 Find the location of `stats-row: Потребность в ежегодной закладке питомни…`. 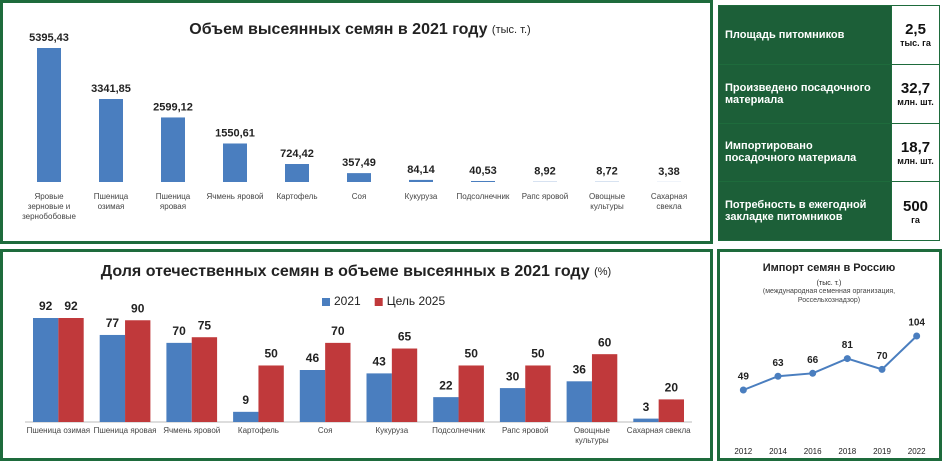

stats-row: Потребность в ежегодной закладке питомни… is located at coordinates (829, 211).